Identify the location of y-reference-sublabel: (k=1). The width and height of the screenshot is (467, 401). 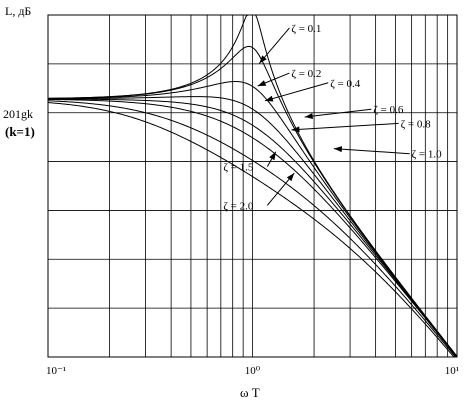
(20, 131).